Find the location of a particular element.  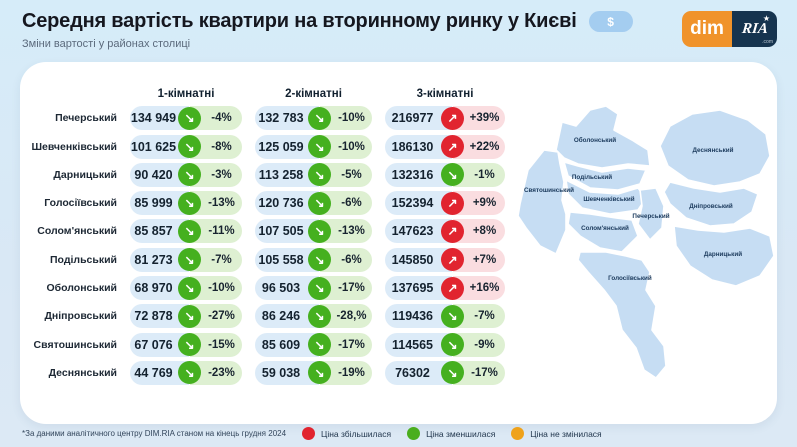

dim-logo: dim is located at coordinates (707, 29).